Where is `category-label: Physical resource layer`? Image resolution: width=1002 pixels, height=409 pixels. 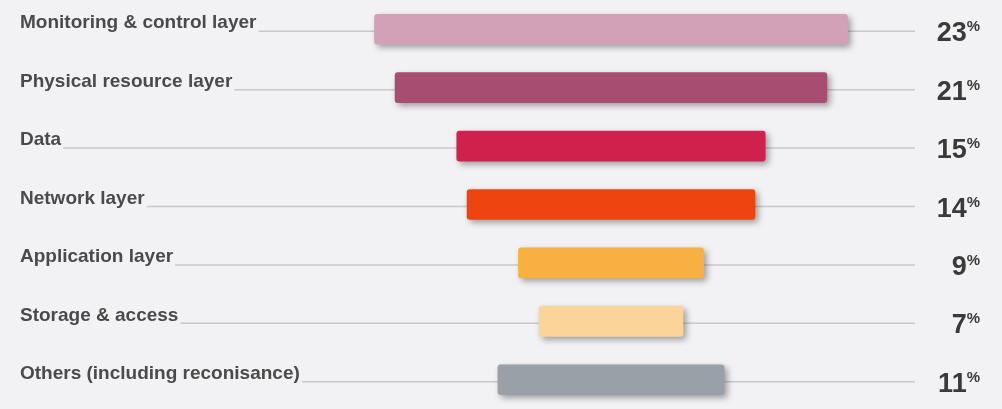
category-label: Physical resource layer is located at coordinates (126, 80).